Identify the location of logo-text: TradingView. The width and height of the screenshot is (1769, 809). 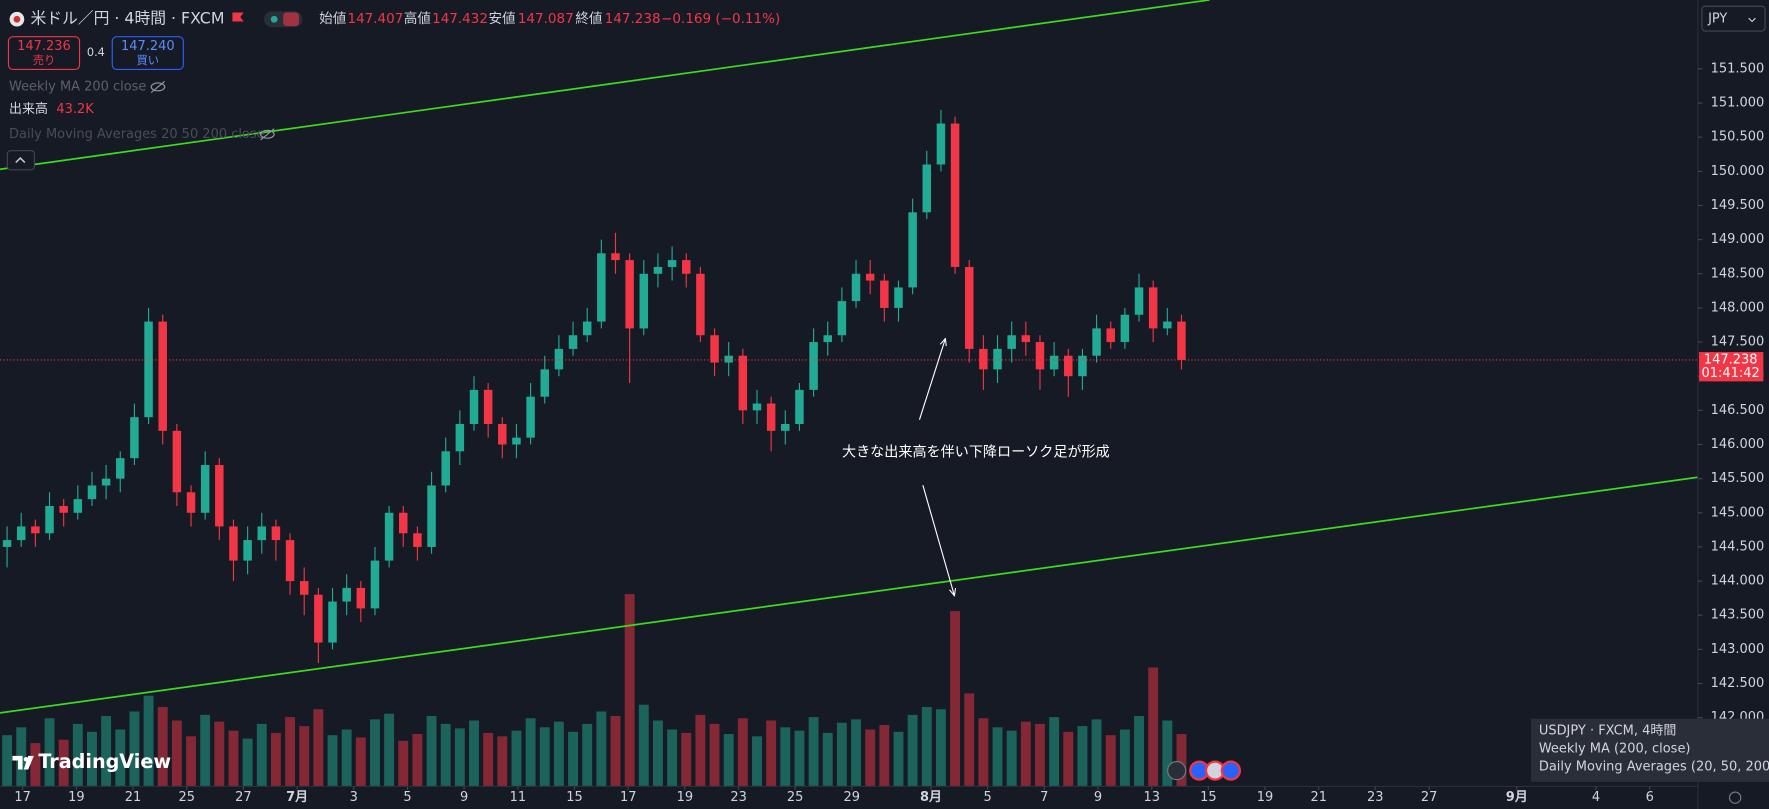
(104, 761).